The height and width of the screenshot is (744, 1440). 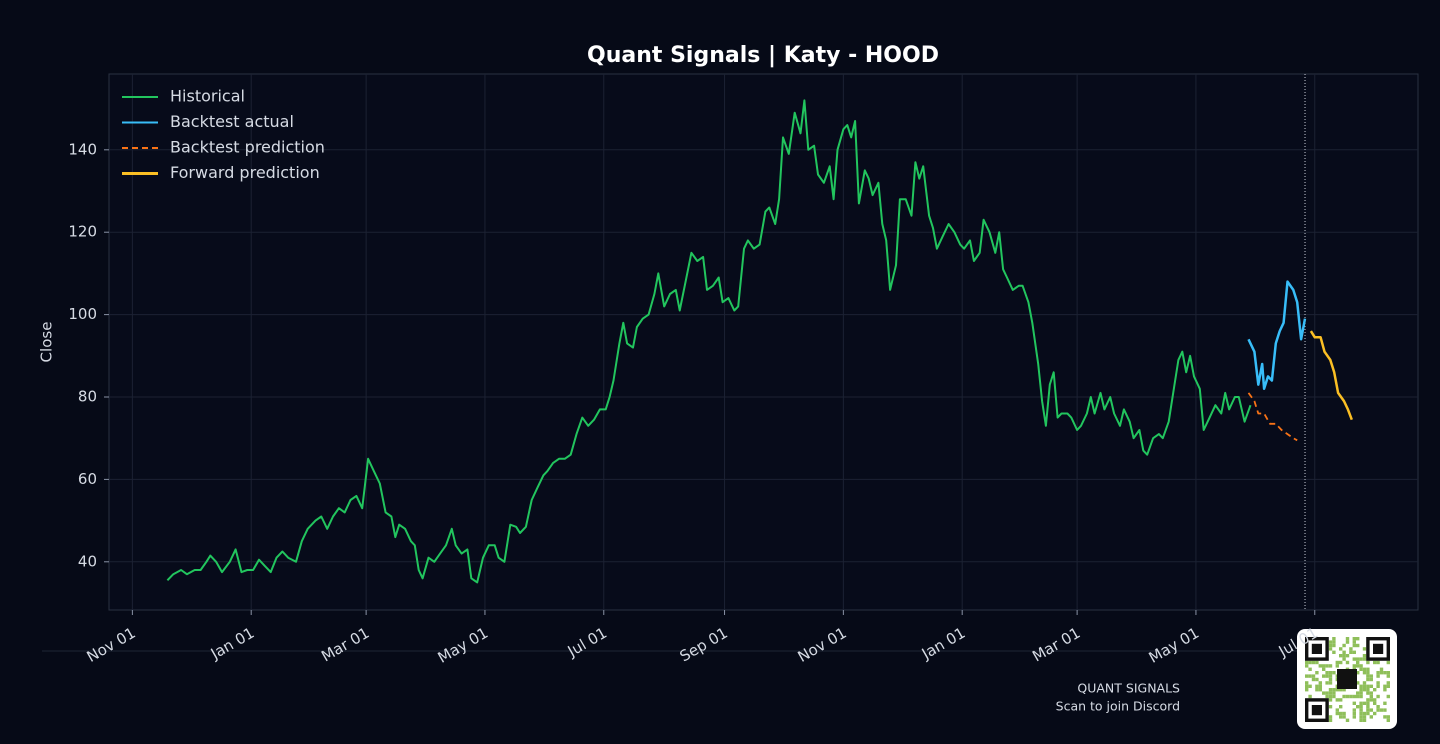 What do you see at coordinates (1128, 688) in the screenshot?
I see `footer-brand: QUANT SIGNALS` at bounding box center [1128, 688].